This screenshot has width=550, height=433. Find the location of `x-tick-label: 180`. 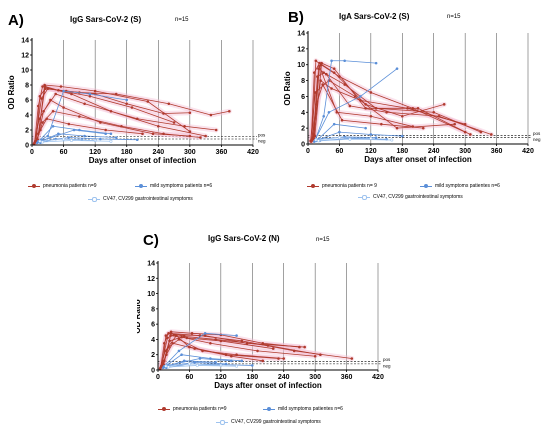

x-tick-label: 180 is located at coordinates (252, 377).